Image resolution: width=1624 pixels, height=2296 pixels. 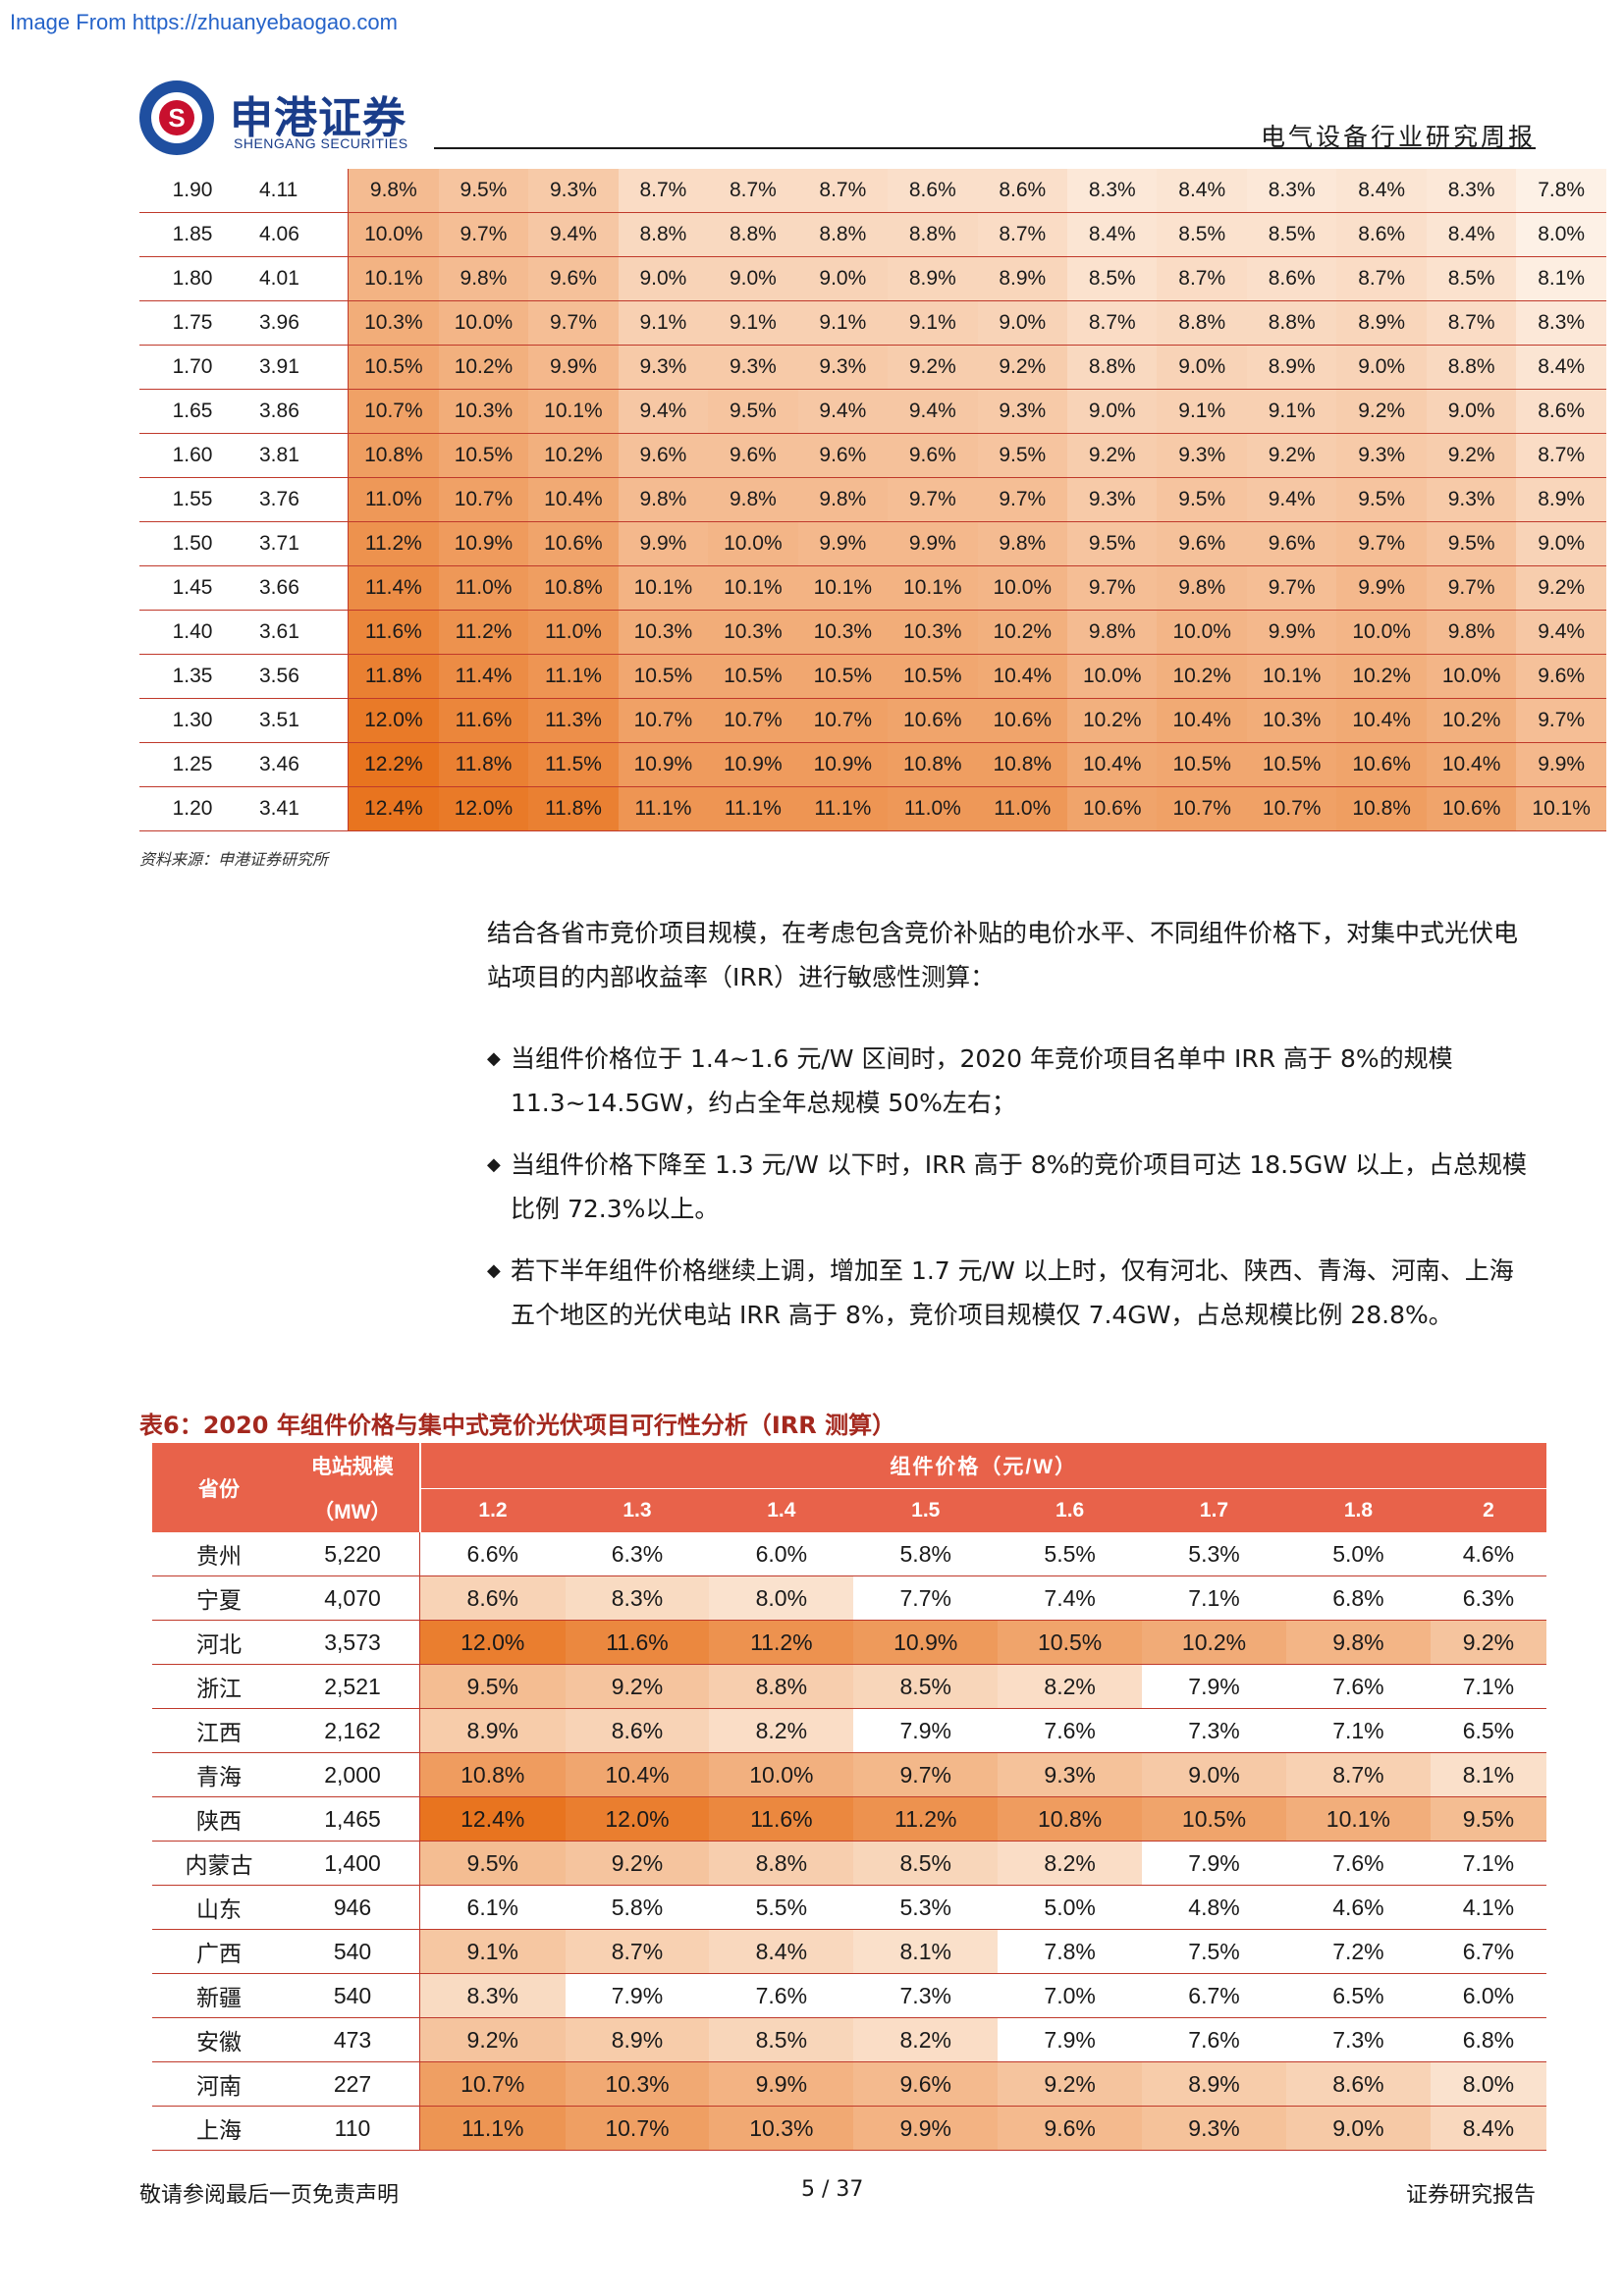 I want to click on cell-irr-value: 8.4%, so click(x=1471, y=234).